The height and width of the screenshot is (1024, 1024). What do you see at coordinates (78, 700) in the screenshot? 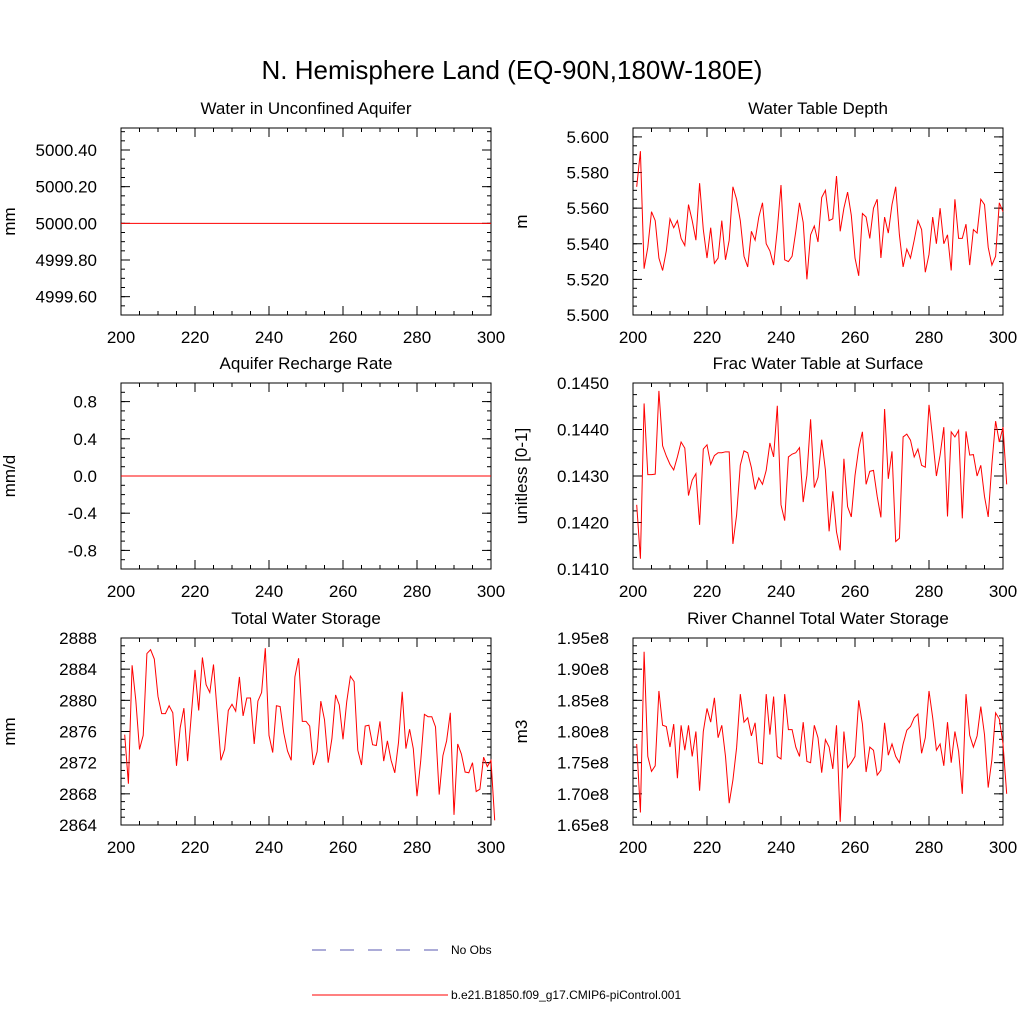
I see `total-water-storage-ytick-label: 2880` at bounding box center [78, 700].